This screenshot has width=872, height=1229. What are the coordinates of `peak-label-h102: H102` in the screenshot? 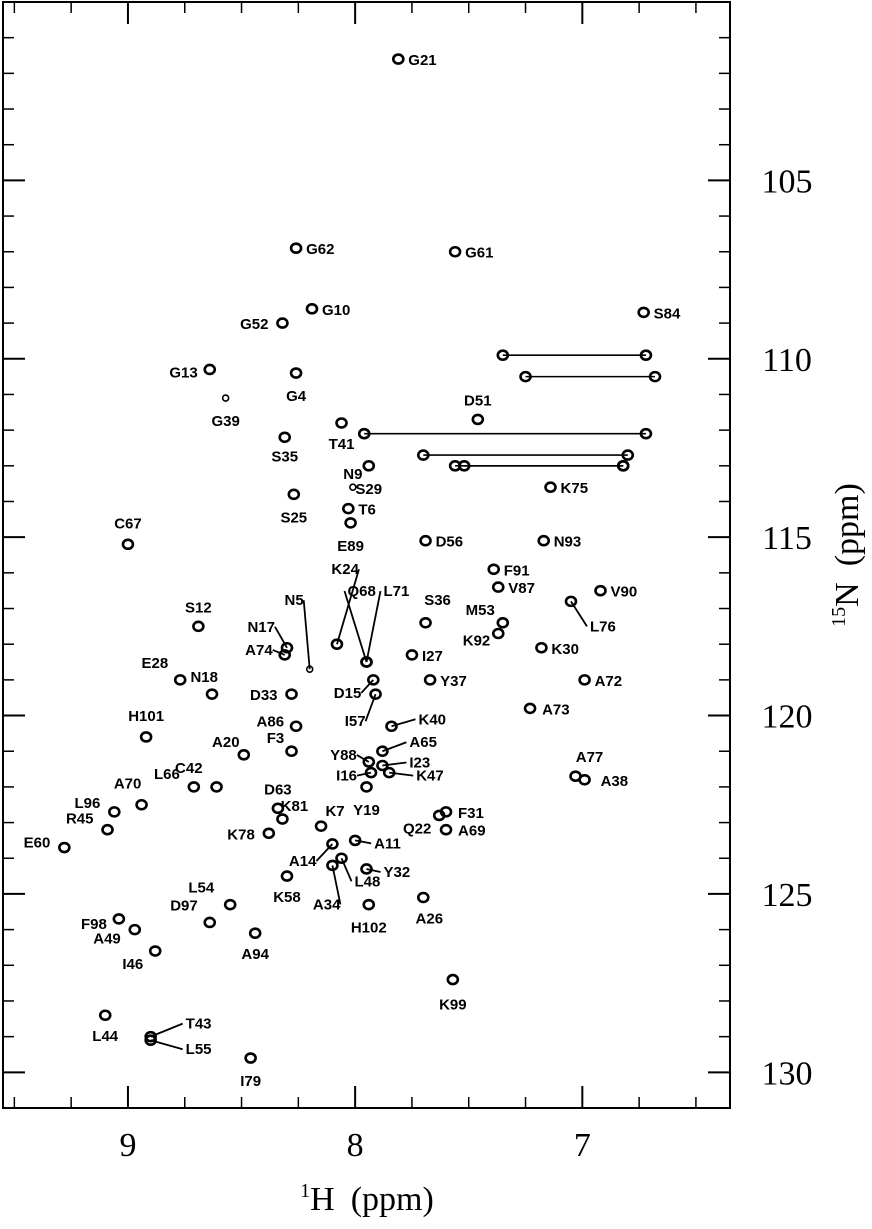 It's located at (369, 928).